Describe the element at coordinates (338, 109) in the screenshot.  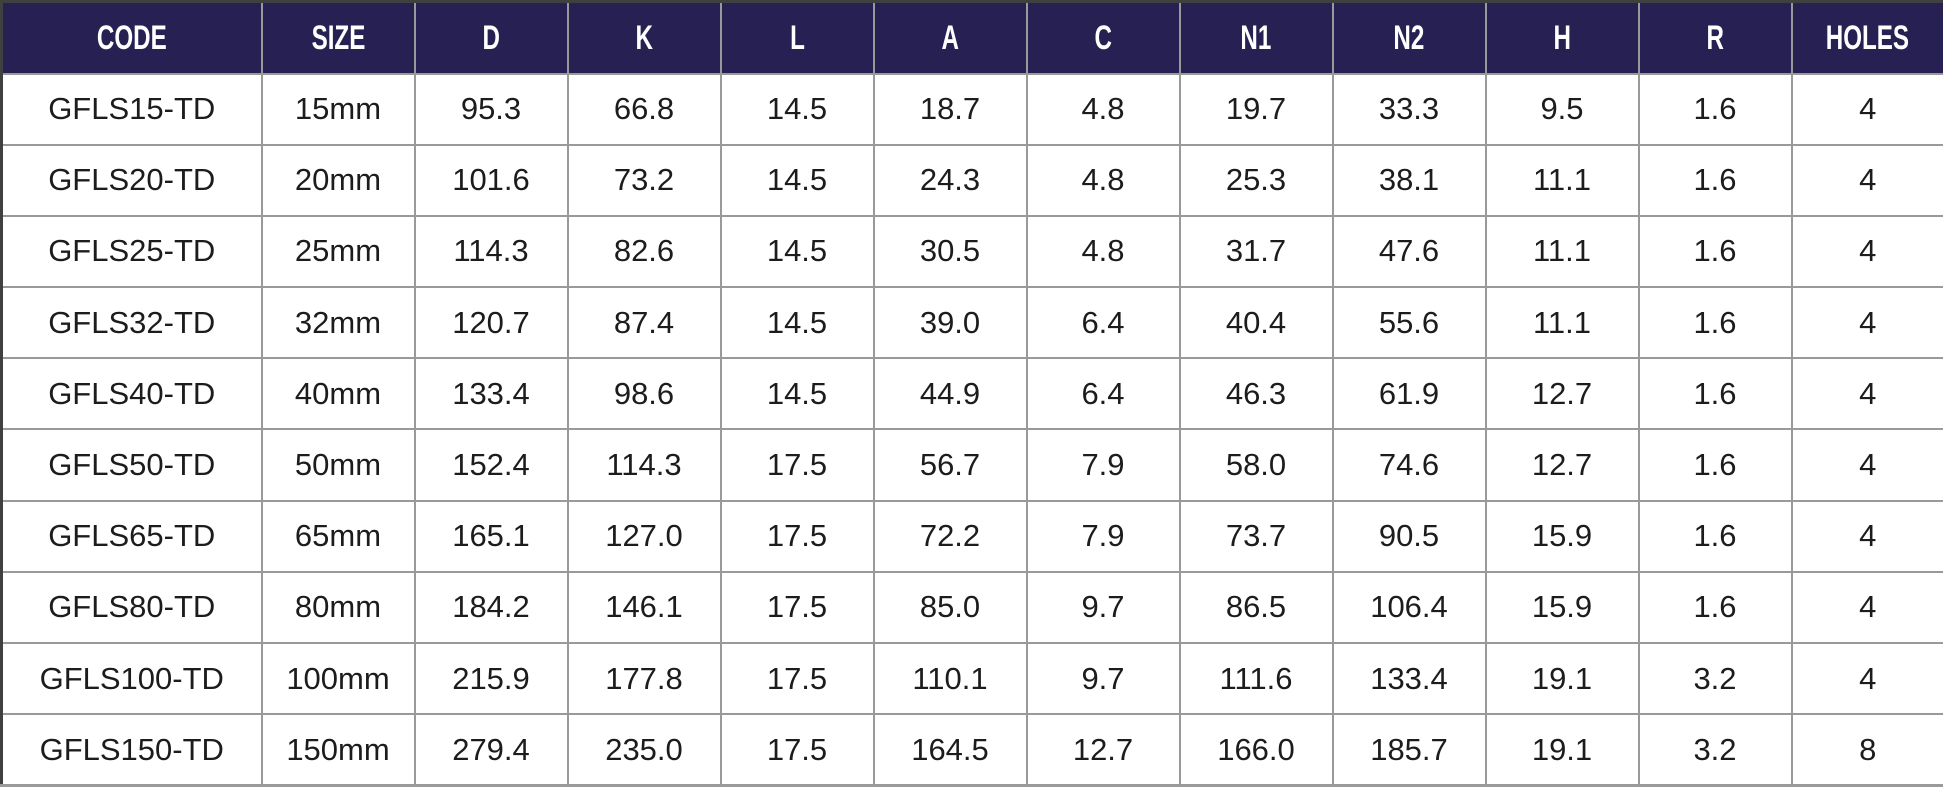
I see `cell-size: 15mm` at that location.